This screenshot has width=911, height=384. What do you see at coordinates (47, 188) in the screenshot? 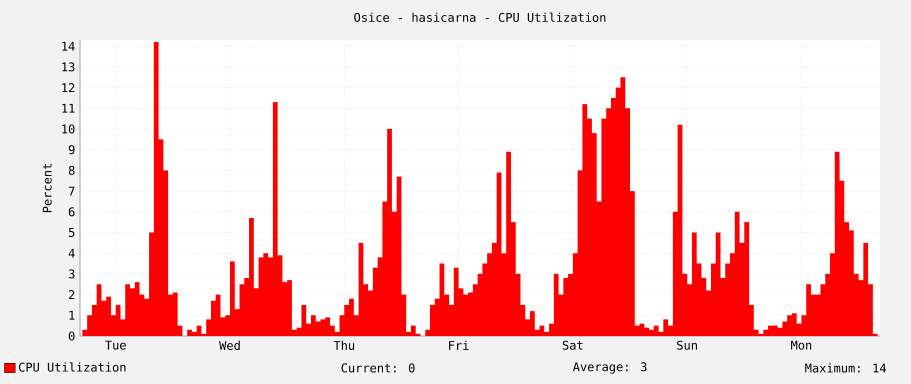
I see `y-axis-title: Percent` at bounding box center [47, 188].